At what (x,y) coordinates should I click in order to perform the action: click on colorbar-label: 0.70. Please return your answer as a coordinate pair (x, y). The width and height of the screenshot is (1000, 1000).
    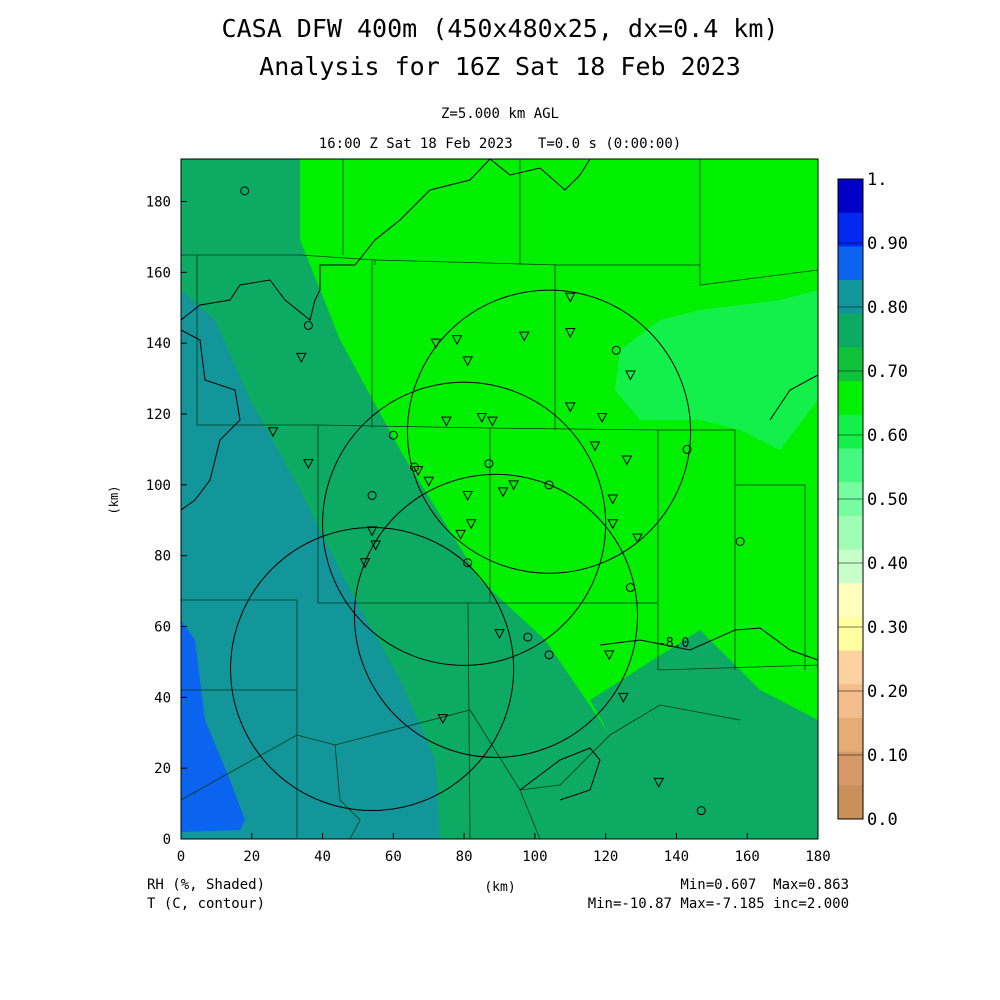
    Looking at the image, I should click on (887, 372).